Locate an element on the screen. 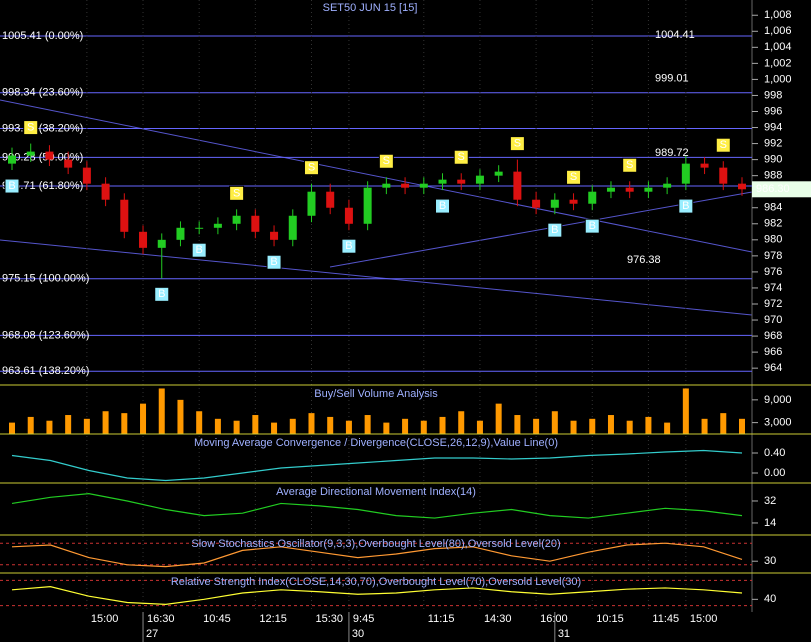 The width and height of the screenshot is (811, 642). last-price-label: 986.30 is located at coordinates (773, 189).